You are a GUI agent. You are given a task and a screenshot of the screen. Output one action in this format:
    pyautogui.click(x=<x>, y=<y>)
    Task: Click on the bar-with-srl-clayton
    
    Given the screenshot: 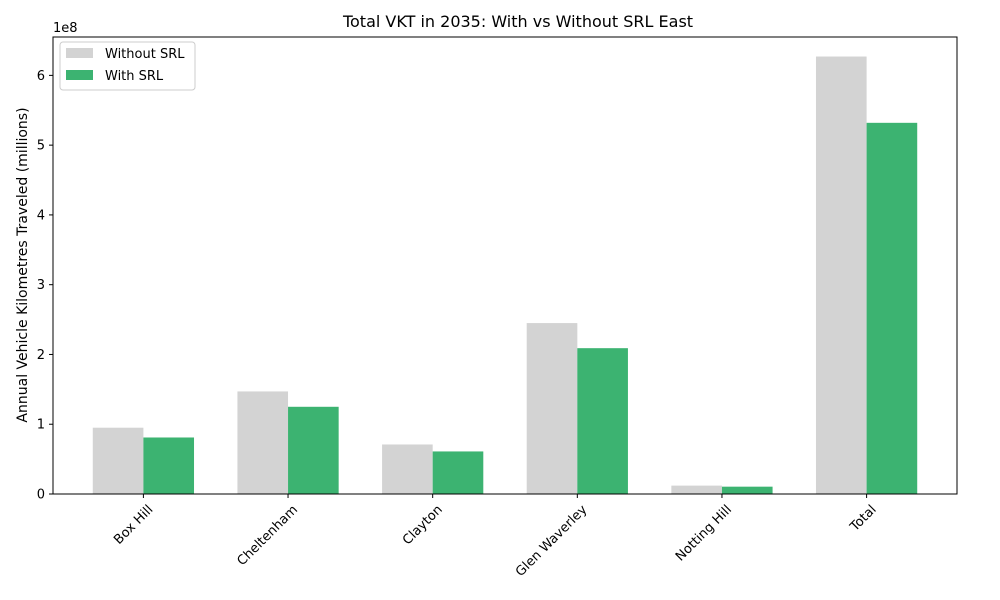 What is the action you would take?
    pyautogui.click(x=458, y=472)
    